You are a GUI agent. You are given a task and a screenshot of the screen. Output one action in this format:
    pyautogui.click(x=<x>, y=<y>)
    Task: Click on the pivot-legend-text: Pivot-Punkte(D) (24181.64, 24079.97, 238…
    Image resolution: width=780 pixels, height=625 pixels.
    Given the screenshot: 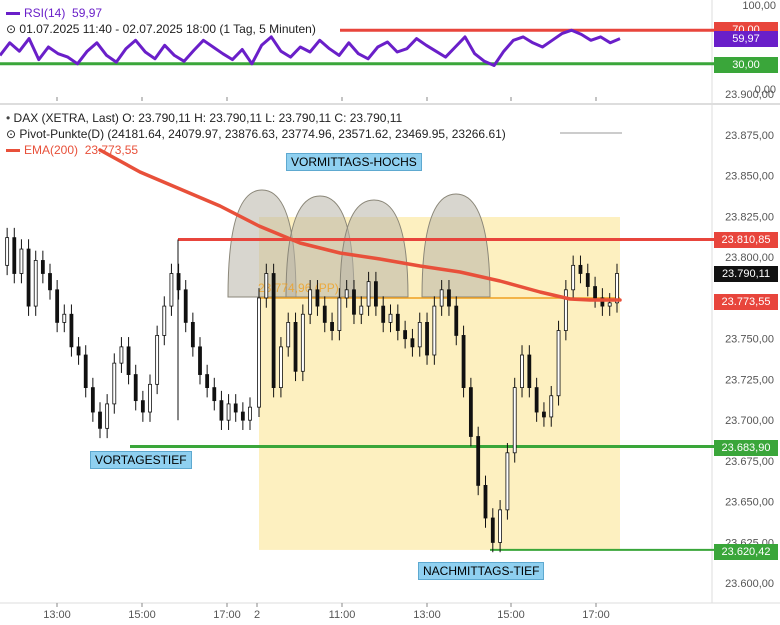 What is the action you would take?
    pyautogui.click(x=262, y=134)
    